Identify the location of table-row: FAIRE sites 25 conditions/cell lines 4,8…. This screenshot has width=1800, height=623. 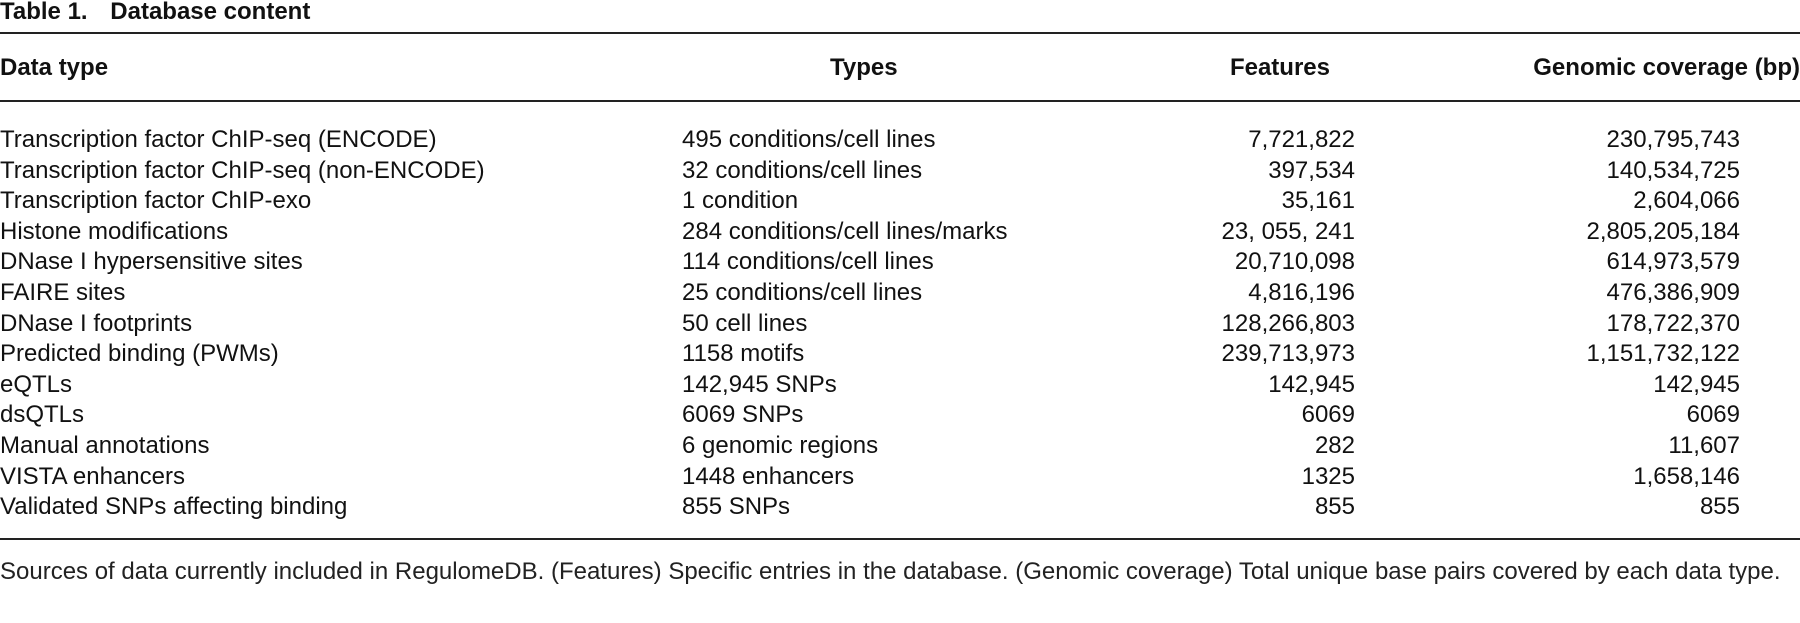
(900, 293).